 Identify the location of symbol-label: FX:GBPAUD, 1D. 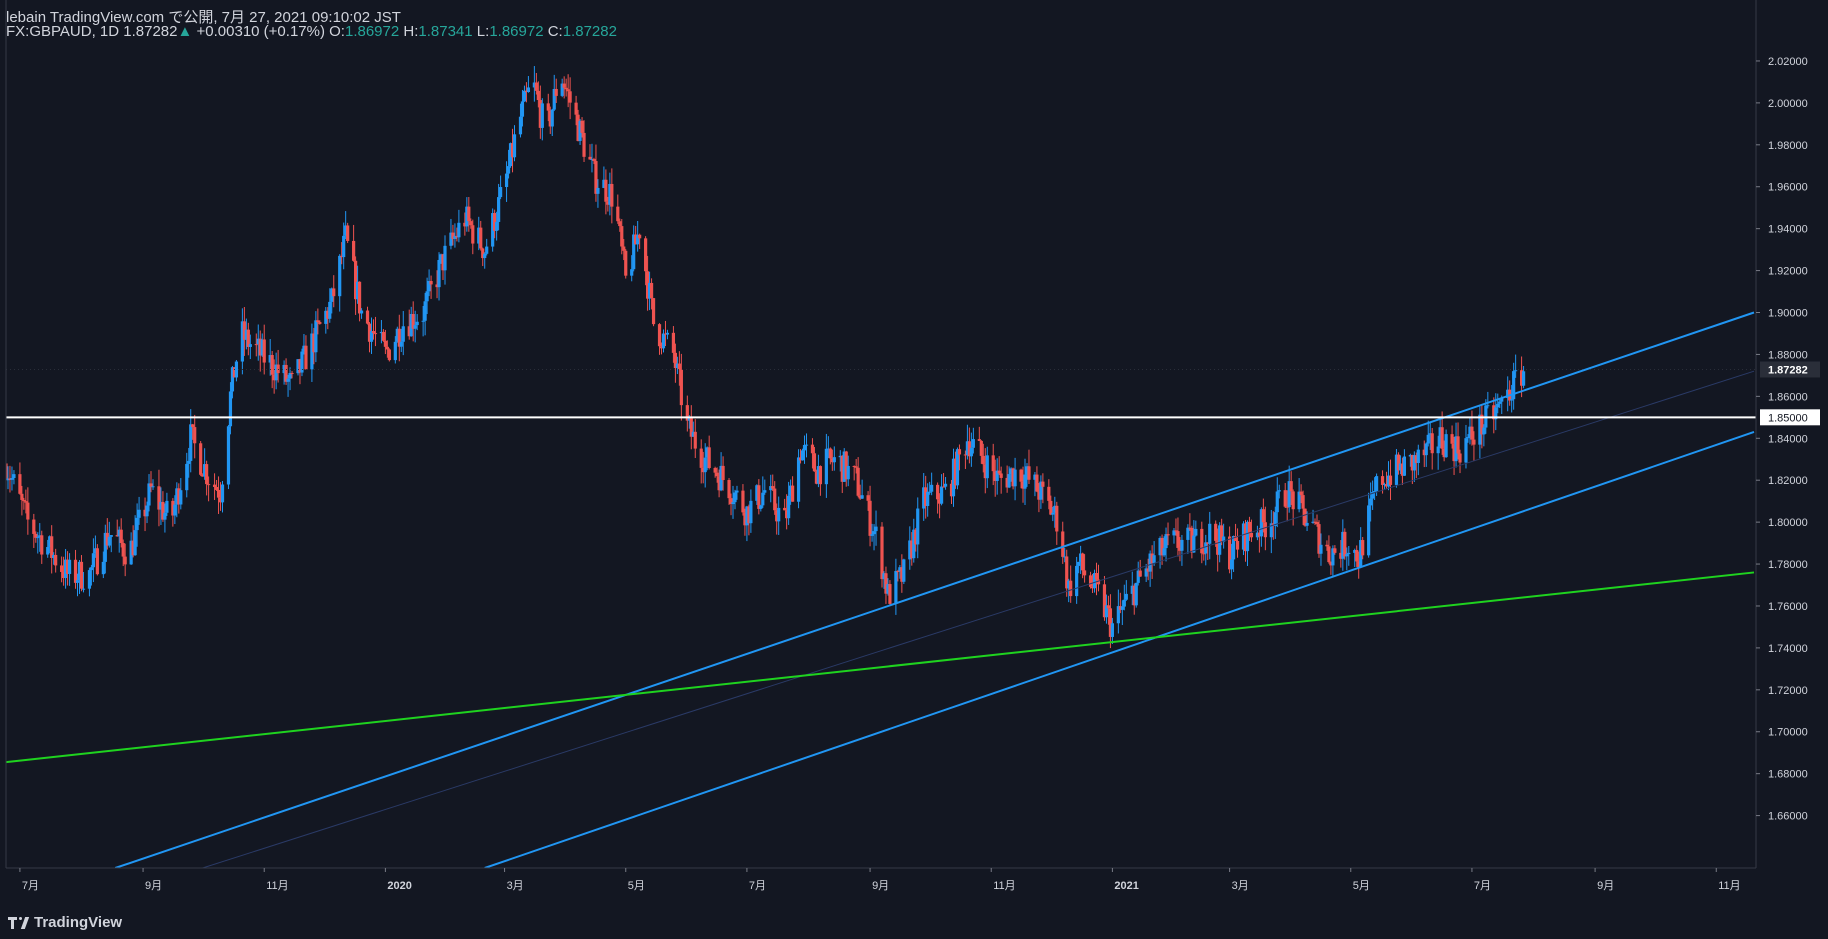
(63, 31).